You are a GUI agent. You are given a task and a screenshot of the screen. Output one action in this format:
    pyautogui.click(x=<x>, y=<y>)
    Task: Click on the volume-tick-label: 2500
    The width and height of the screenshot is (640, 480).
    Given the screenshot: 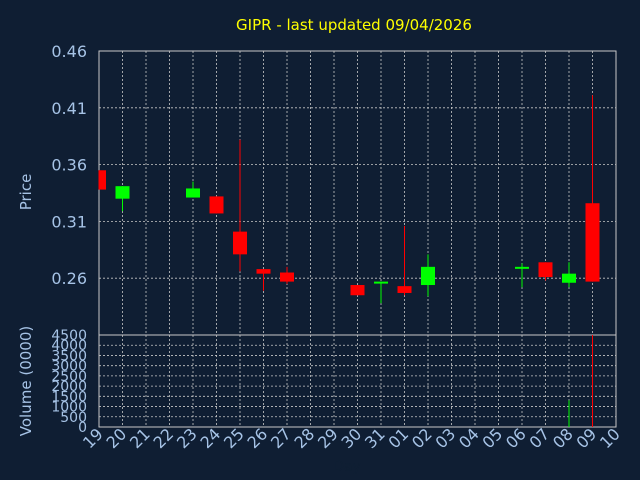 What is the action you would take?
    pyautogui.click(x=69, y=377)
    